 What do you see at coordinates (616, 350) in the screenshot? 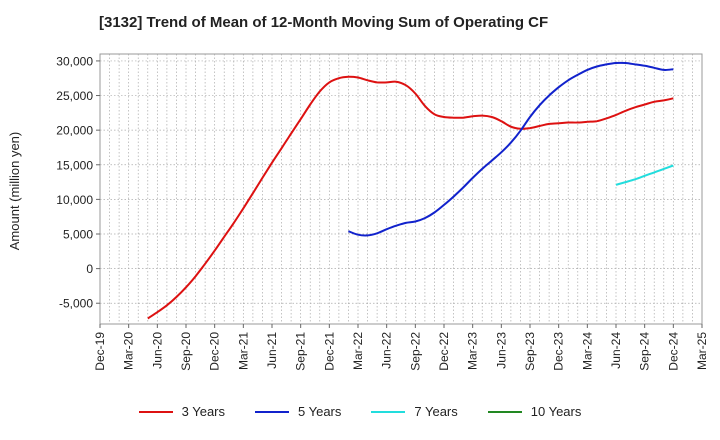
I see `x-tick-label: Jun-24` at bounding box center [616, 350].